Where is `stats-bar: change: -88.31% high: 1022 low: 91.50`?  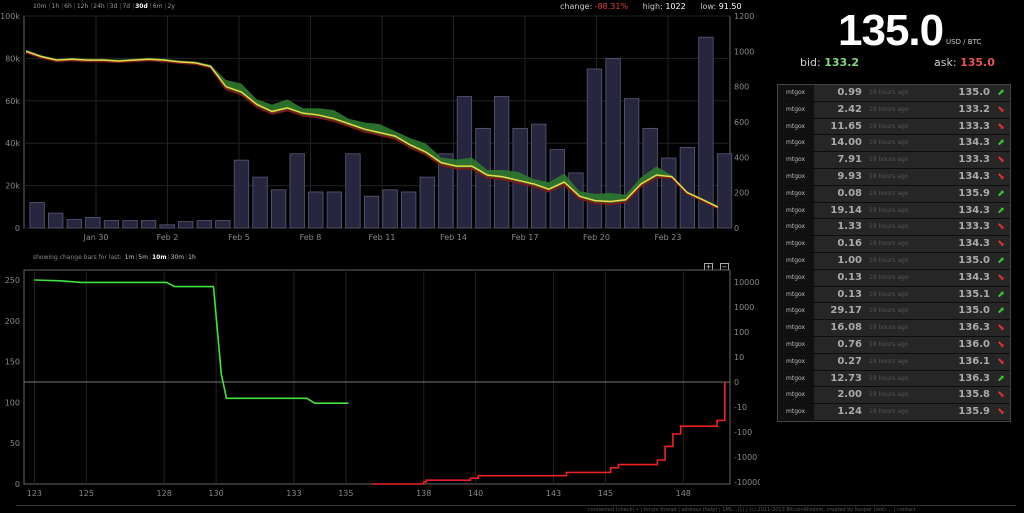
stats-bar: change: -88.31% high: 1022 low: 91.50 is located at coordinates (657, 6).